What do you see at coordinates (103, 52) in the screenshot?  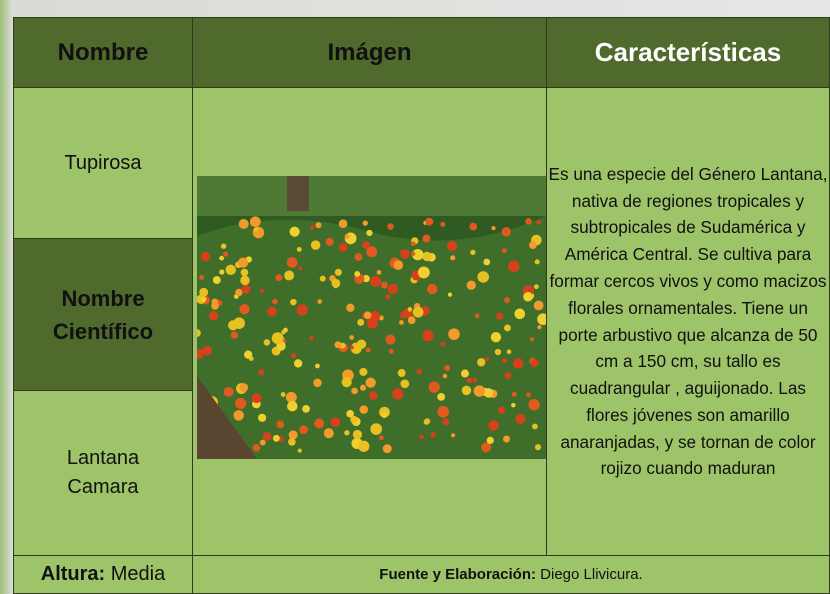 I see `header-text: Nombre` at bounding box center [103, 52].